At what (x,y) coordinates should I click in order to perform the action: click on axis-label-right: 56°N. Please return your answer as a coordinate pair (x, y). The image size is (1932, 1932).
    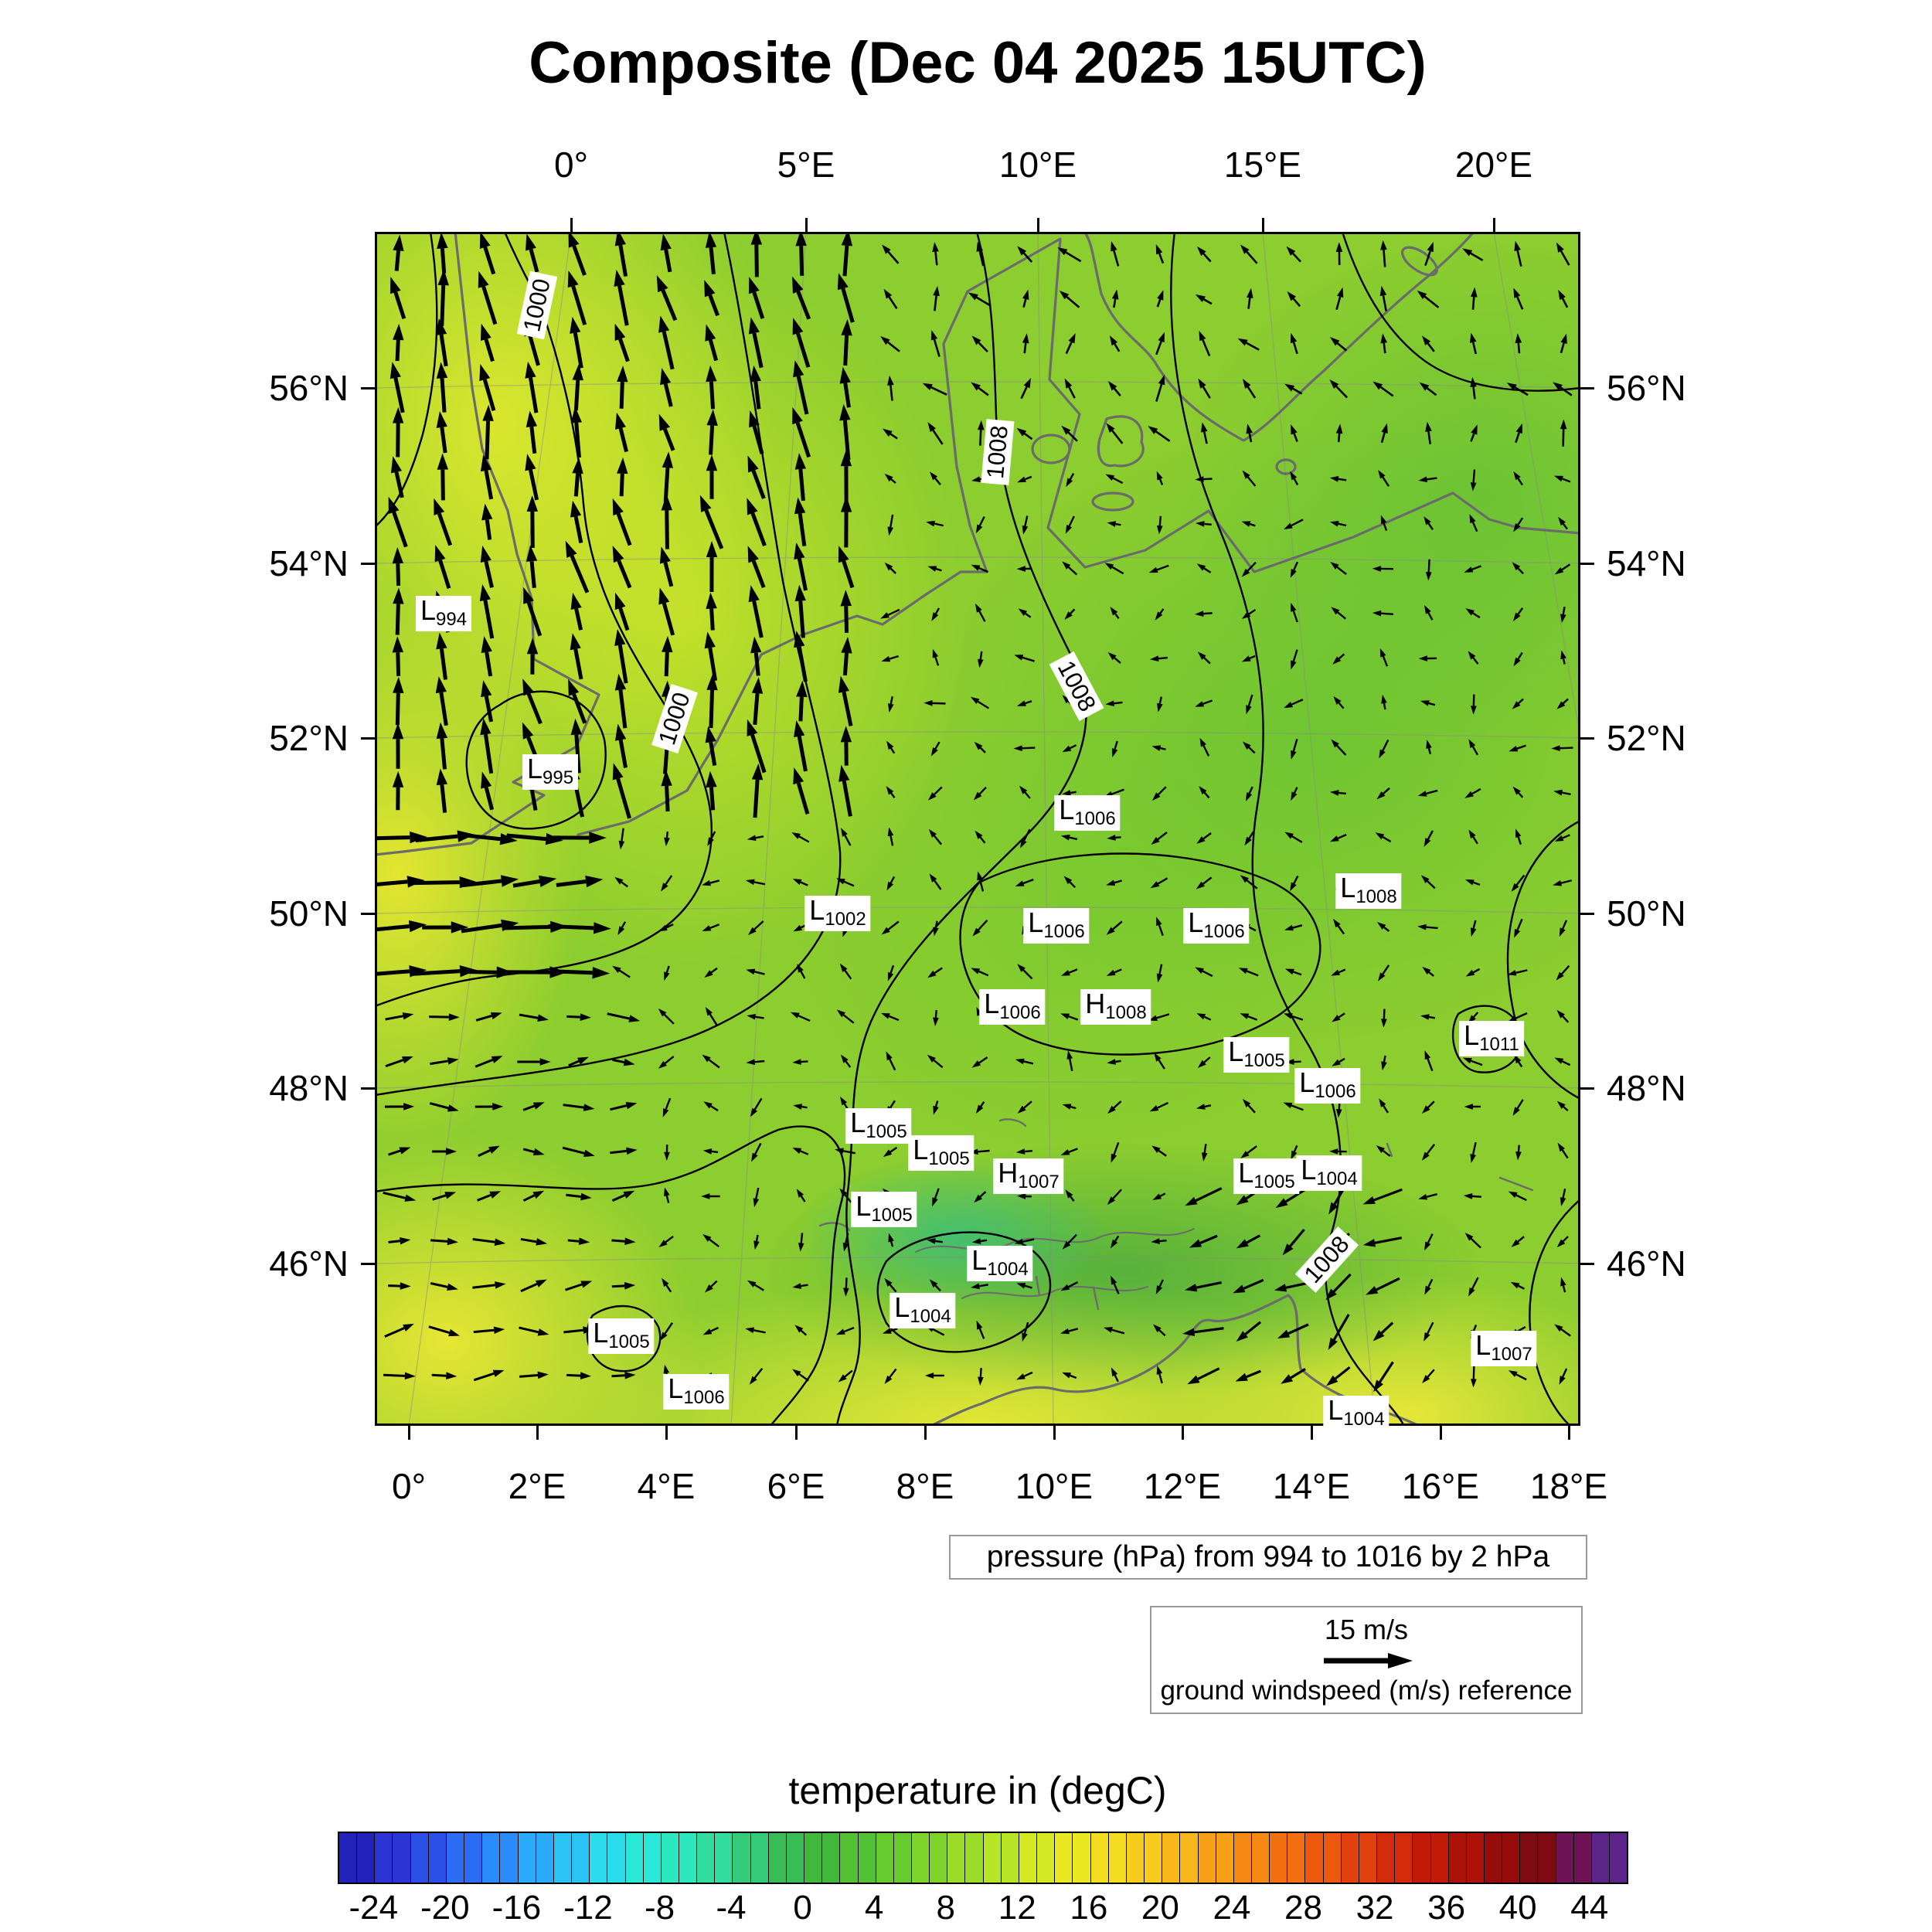
    Looking at the image, I should click on (1646, 388).